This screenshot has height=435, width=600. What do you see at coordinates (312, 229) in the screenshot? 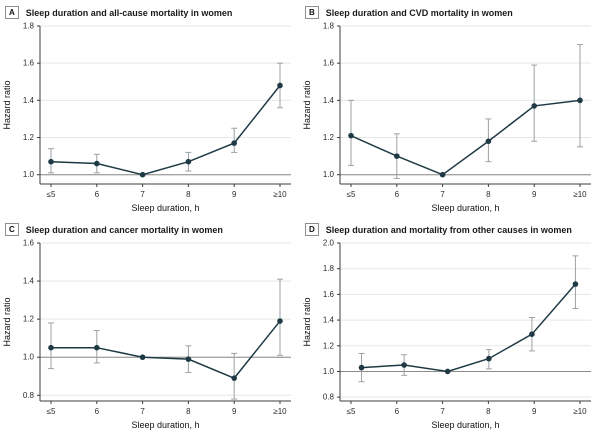
I see `panel-d-label: D` at bounding box center [312, 229].